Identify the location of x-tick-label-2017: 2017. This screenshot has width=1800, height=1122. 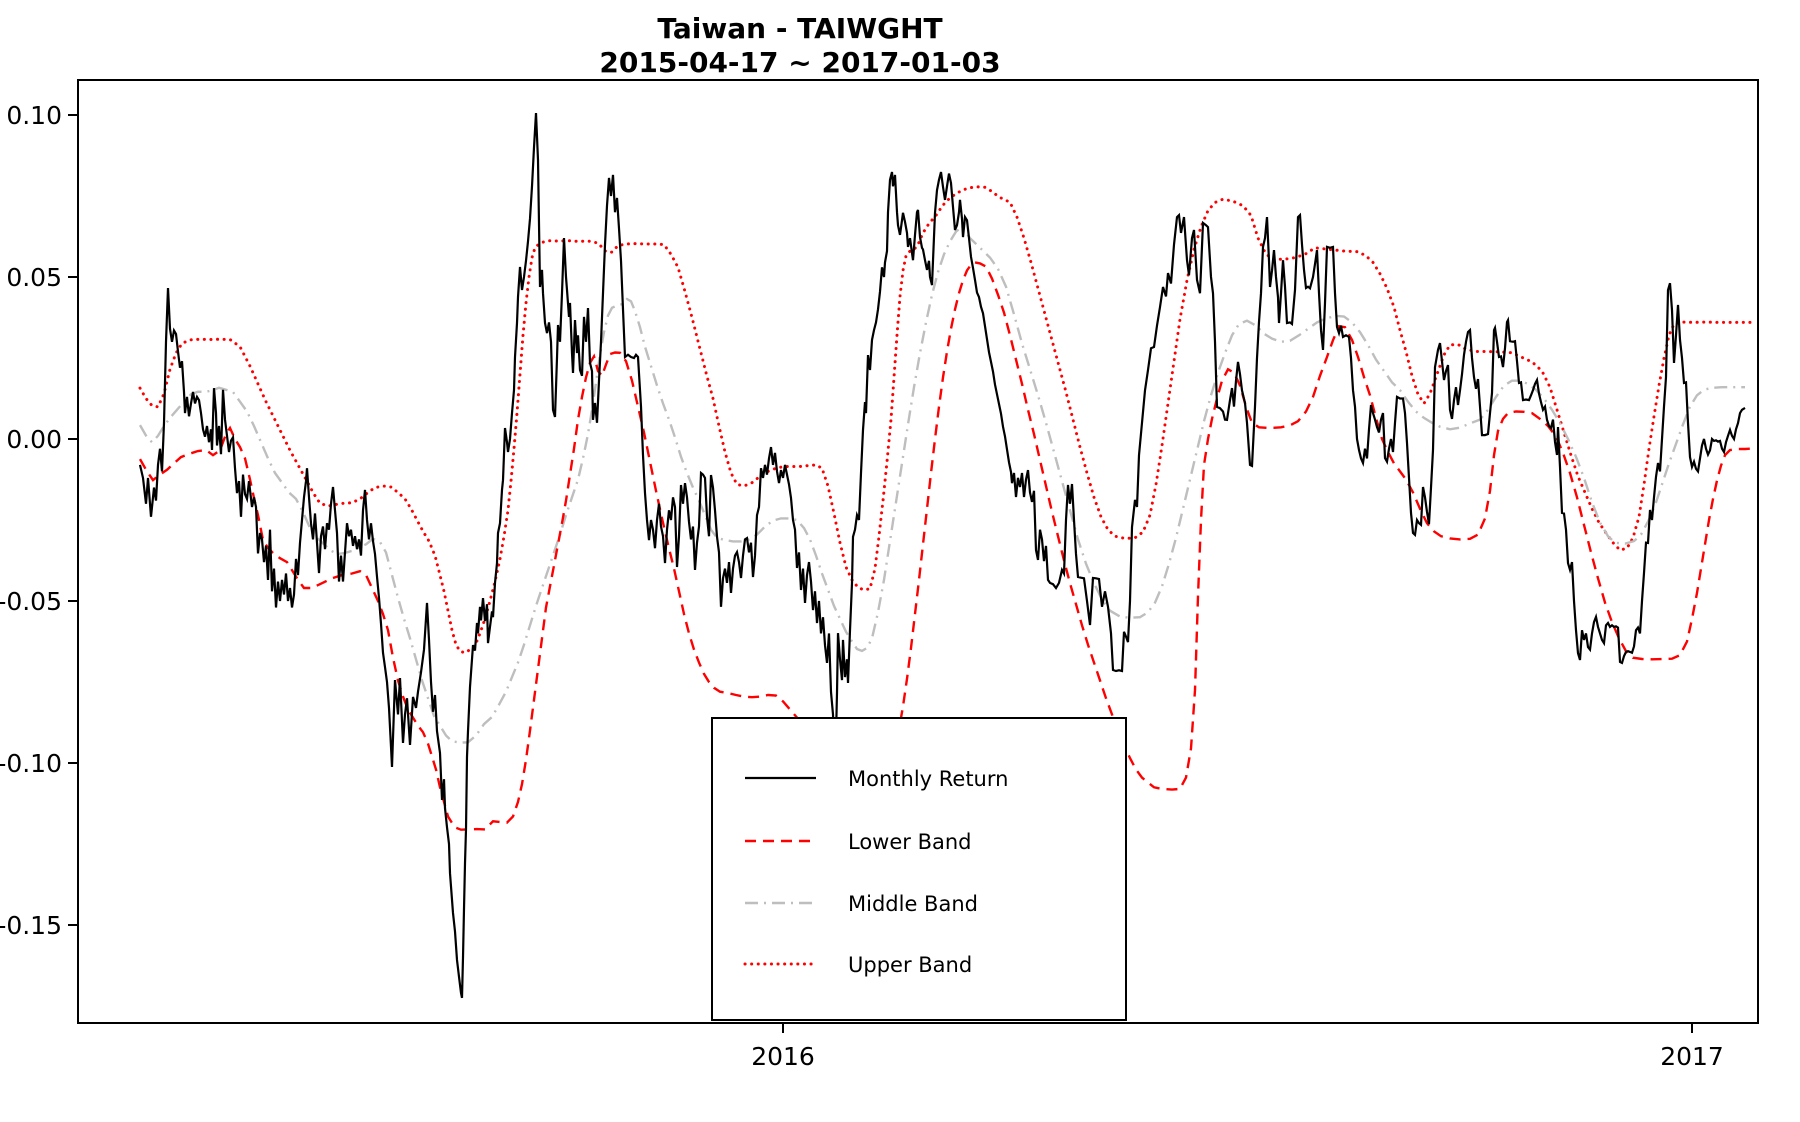
(1692, 1056).